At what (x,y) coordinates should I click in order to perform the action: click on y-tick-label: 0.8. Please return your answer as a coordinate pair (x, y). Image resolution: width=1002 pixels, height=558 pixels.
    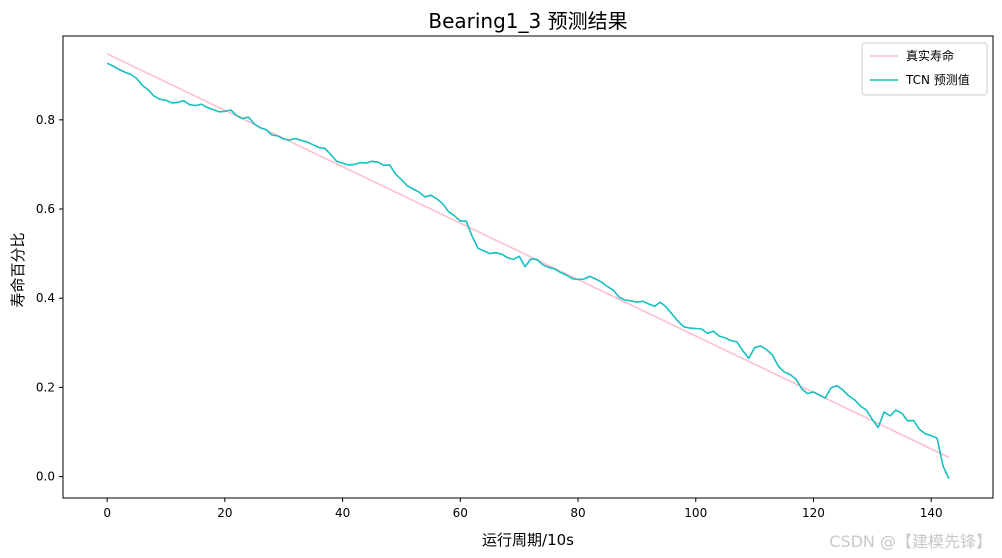
    Looking at the image, I should click on (45, 120).